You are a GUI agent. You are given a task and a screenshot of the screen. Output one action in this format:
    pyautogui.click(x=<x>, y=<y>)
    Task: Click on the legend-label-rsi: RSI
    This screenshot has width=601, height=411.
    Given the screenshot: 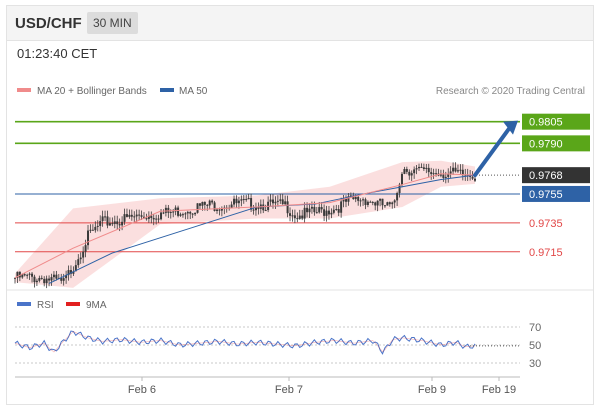 What is the action you would take?
    pyautogui.click(x=45, y=305)
    